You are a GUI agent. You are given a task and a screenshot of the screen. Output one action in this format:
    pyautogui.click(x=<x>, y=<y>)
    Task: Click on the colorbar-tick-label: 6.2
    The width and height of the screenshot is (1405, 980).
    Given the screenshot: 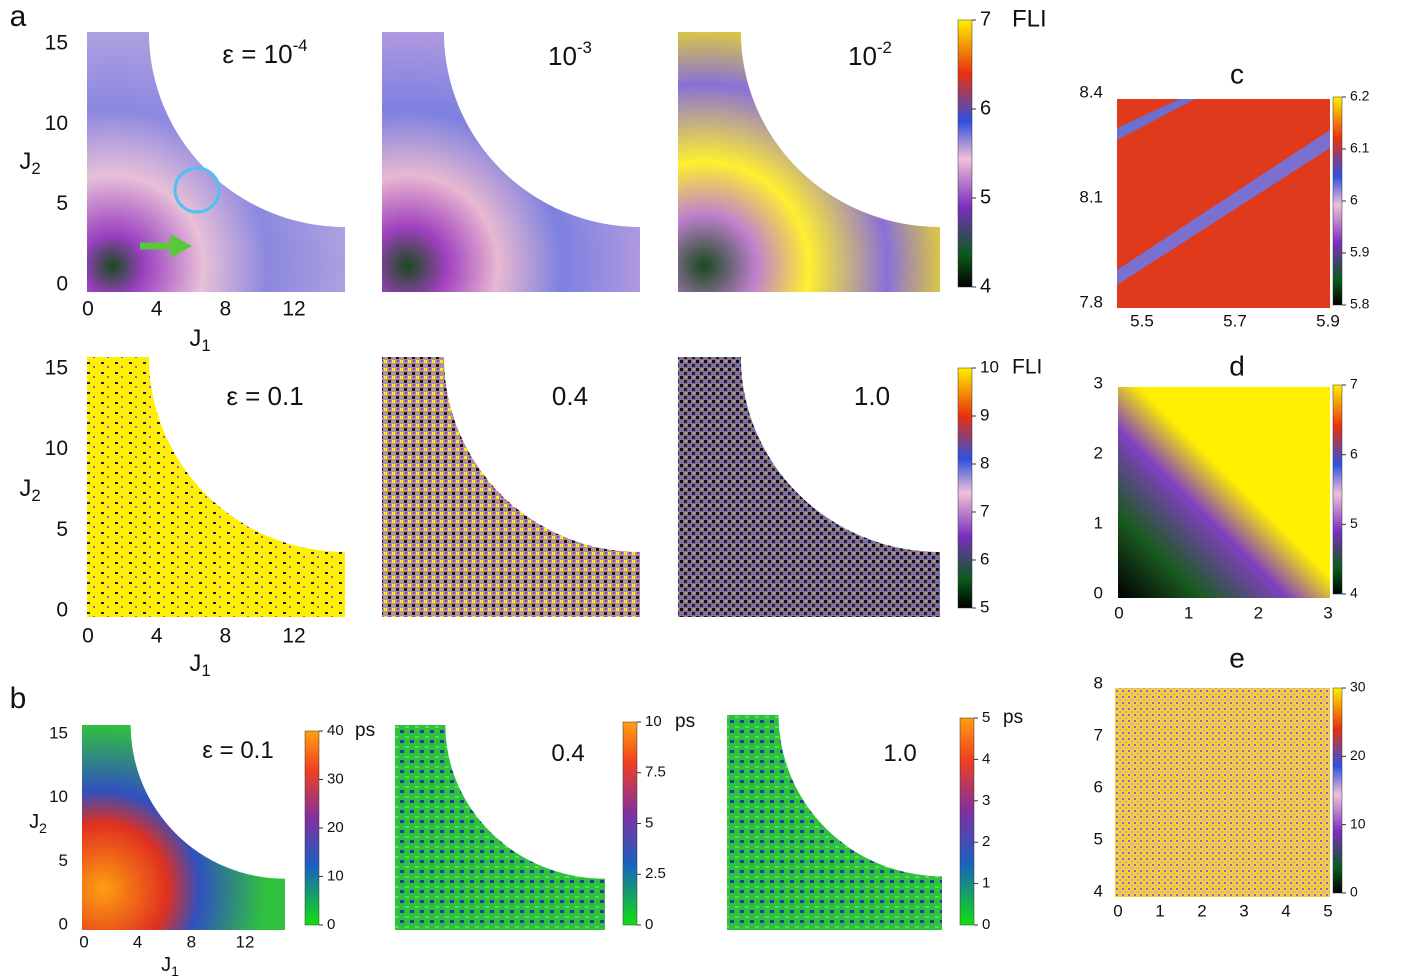 What is the action you would take?
    pyautogui.click(x=1360, y=96)
    